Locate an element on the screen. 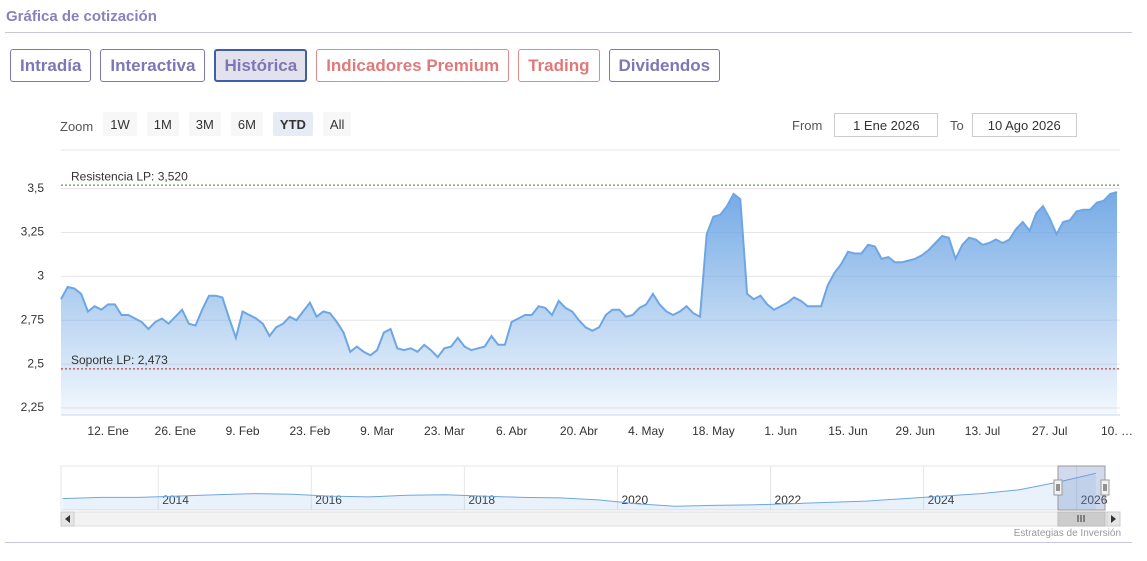  x-tick-label: 27. Jul is located at coordinates (1049, 431).